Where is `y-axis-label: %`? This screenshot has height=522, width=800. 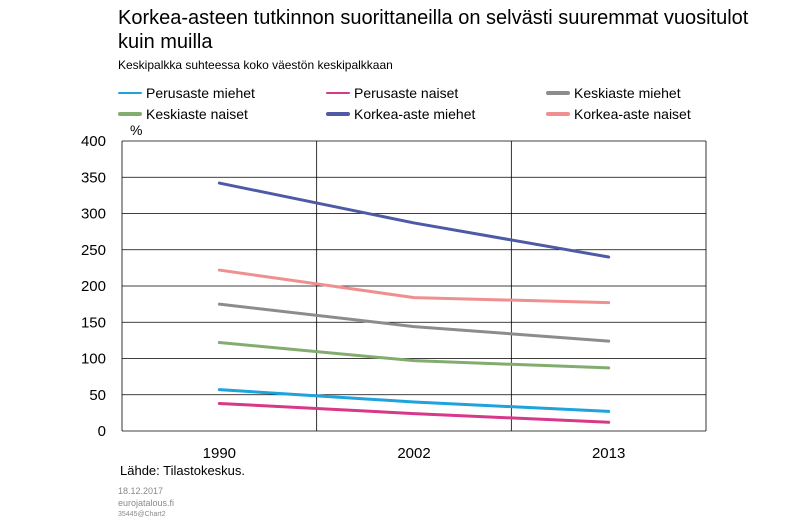 y-axis-label: % is located at coordinates (136, 130).